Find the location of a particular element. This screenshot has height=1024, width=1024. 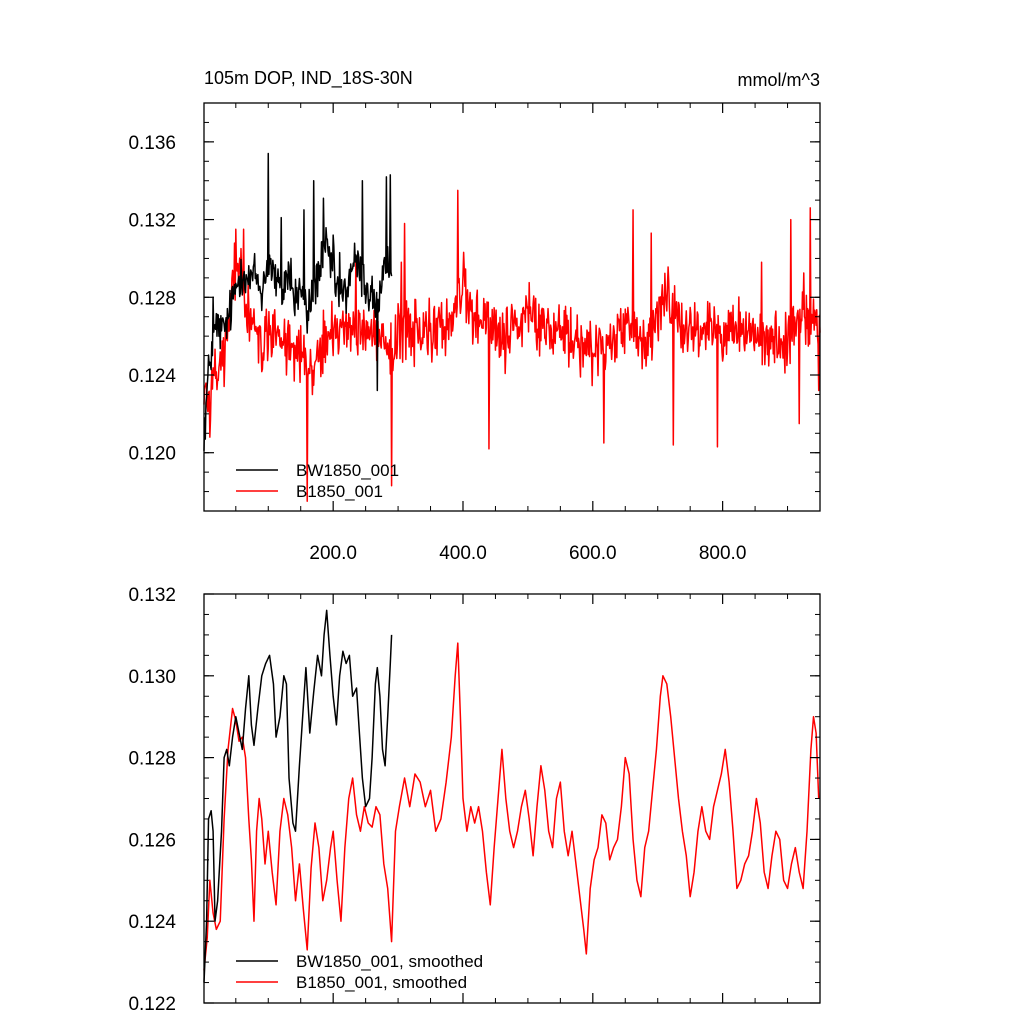

x-tick-label: 400.0 is located at coordinates (463, 553).